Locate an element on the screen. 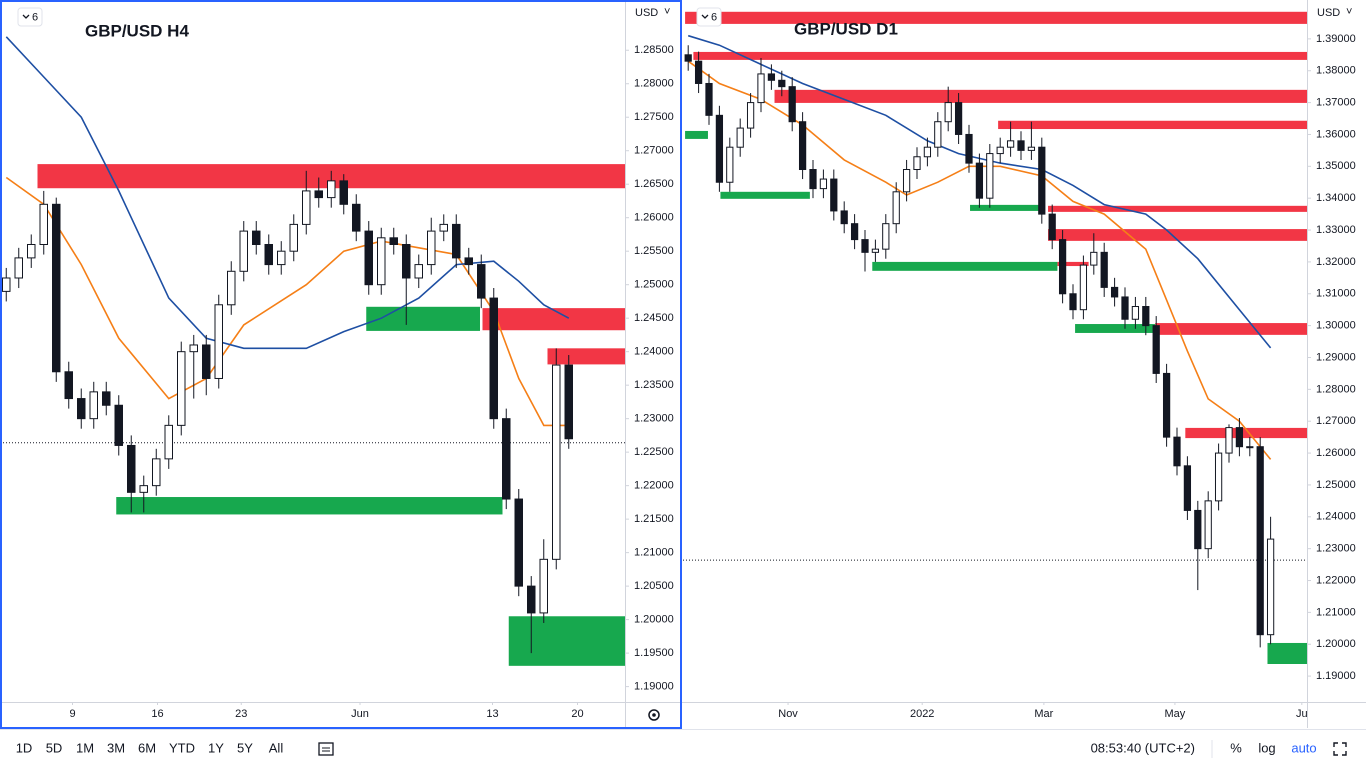  chart-title: GBP/USD H4 is located at coordinates (137, 30).